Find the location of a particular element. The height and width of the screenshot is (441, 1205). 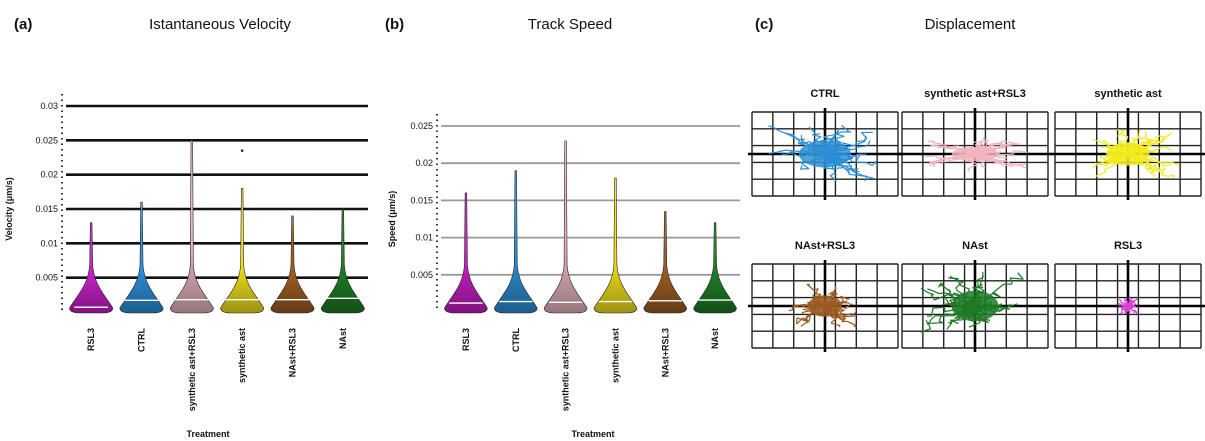

velocity-y-tick-label: 0.015 is located at coordinates (46, 209).